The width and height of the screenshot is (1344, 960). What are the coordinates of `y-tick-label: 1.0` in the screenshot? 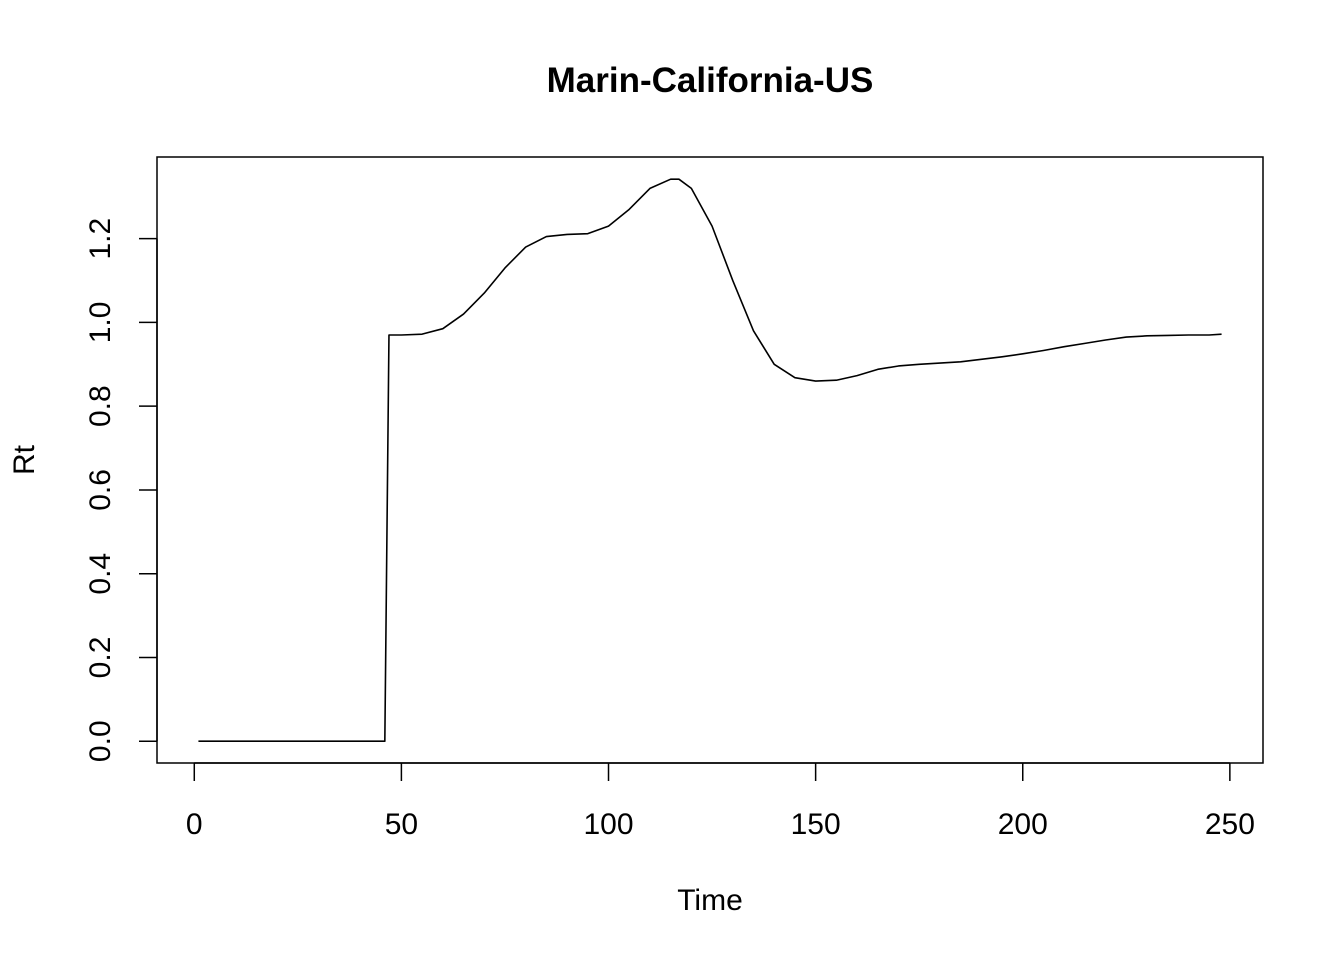 It's located at (100, 323).